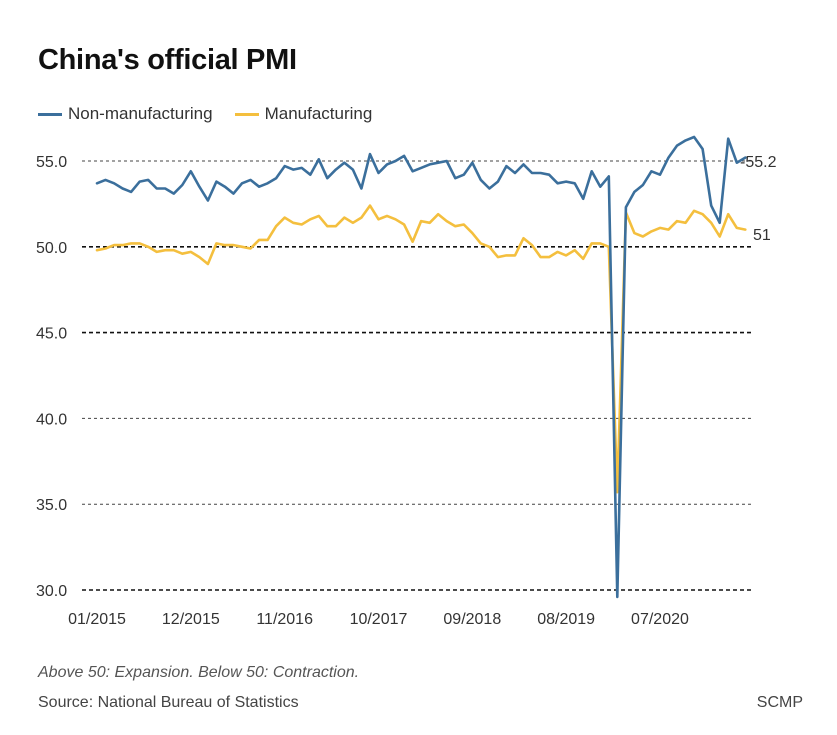 The image size is (837, 735). Describe the element at coordinates (758, 162) in the screenshot. I see `end-value-label: -55.2` at that location.